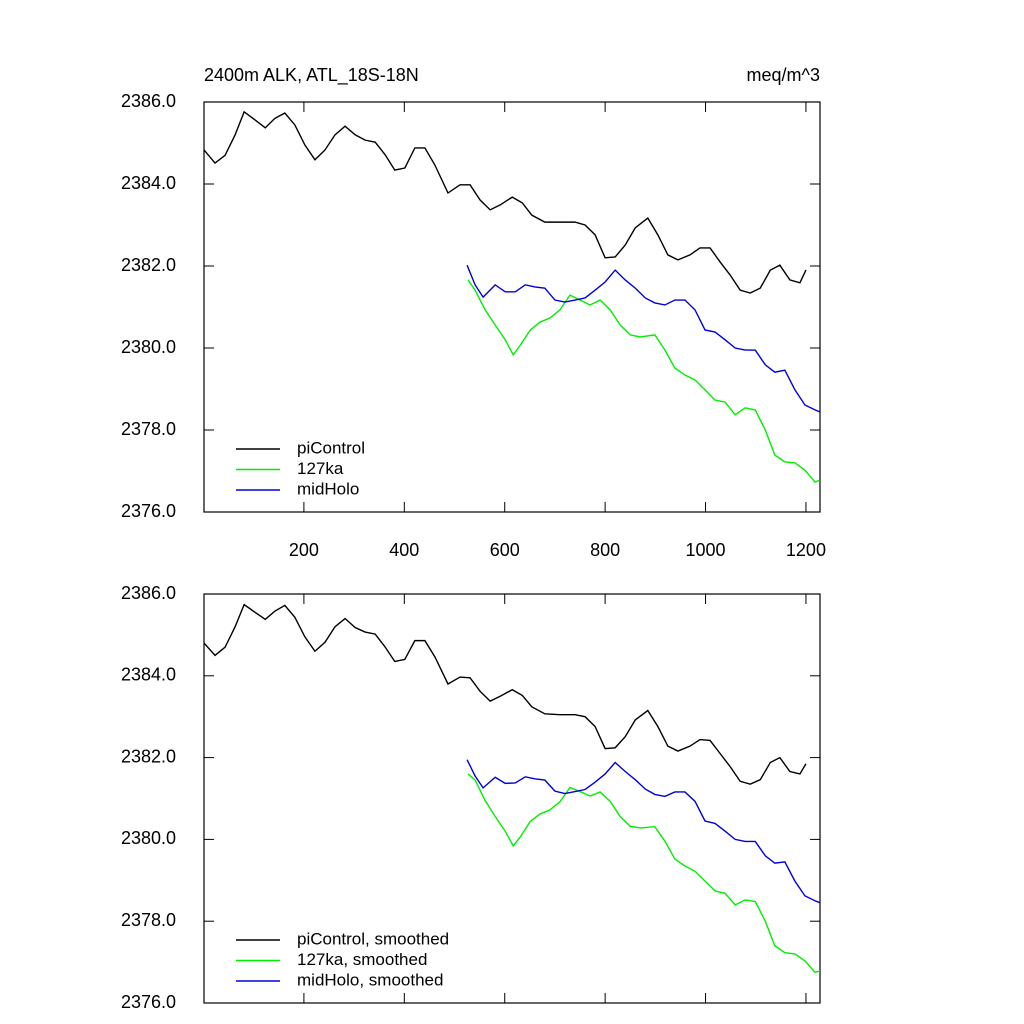 The height and width of the screenshot is (1024, 1024). Describe the element at coordinates (328, 488) in the screenshot. I see `legend-label: midHolo` at that location.